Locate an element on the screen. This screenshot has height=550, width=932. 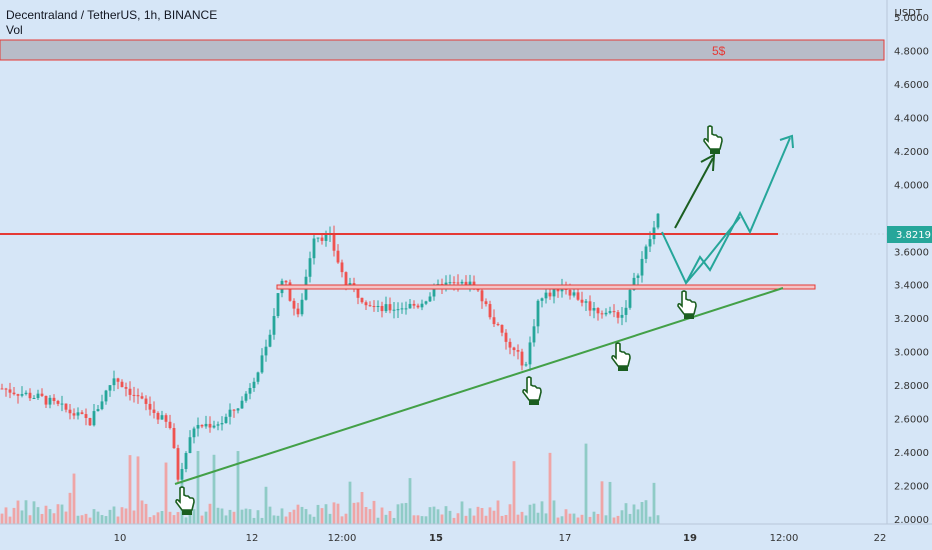
price-tick: 3.4000 is located at coordinates (911, 286).